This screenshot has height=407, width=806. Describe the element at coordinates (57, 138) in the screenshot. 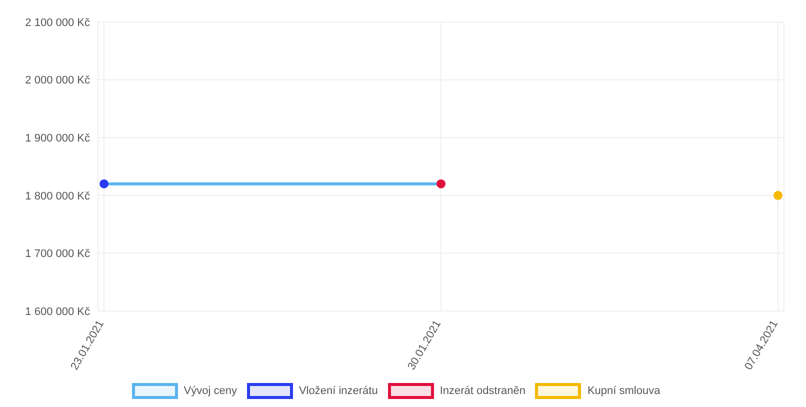

I see `y-tick-label: 1 900 000 Kč` at that location.